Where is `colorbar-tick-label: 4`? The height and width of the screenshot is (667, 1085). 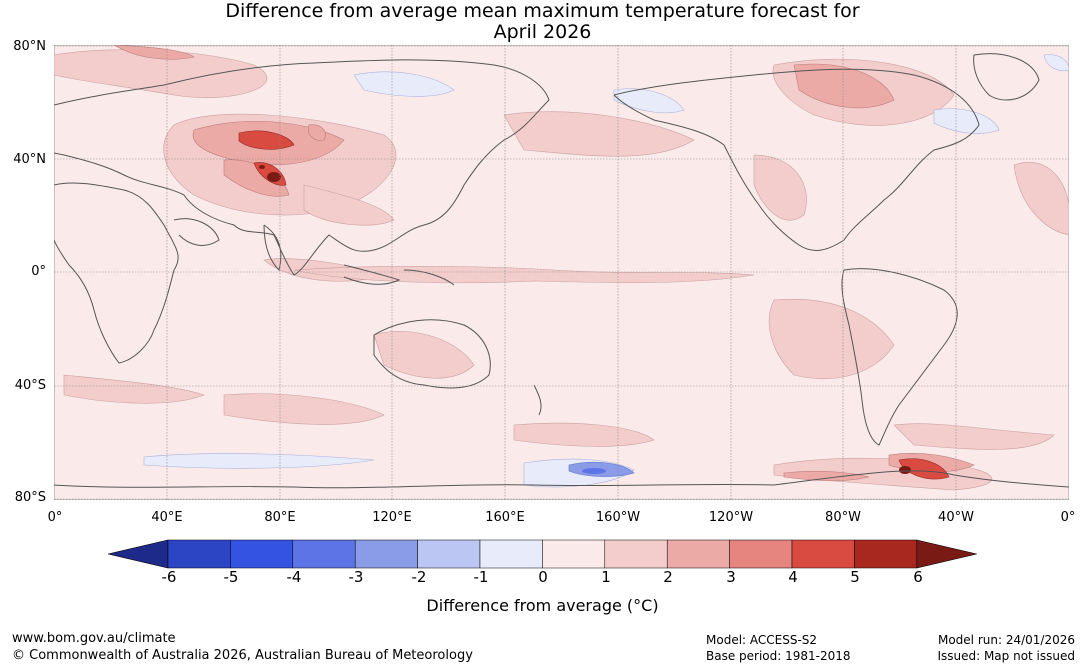
colorbar-tick-label: 4 is located at coordinates (793, 577).